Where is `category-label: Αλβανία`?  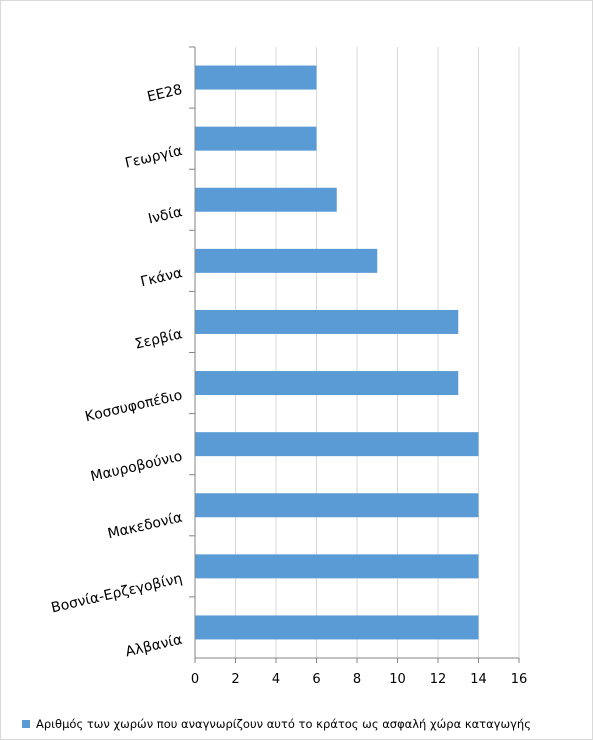
category-label: Αλβανία is located at coordinates (154, 646).